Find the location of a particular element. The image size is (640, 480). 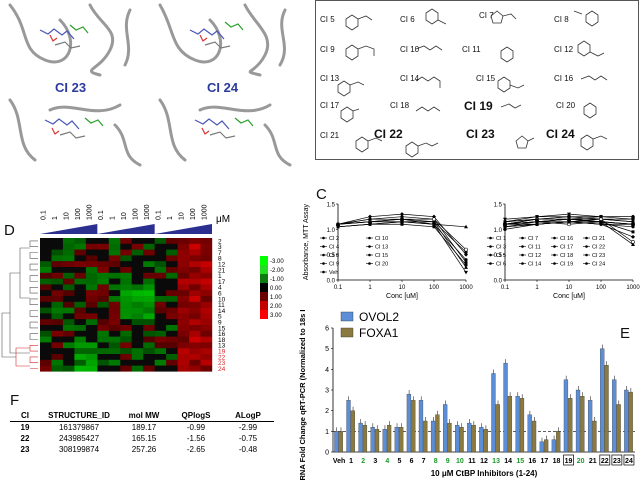

c-series-line is located at coordinates (402, 244).